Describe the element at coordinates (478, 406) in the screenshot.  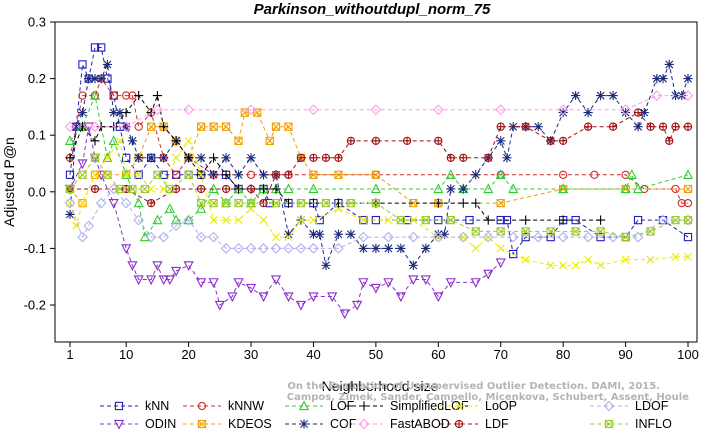
I see `legend-item-loop: LoOP` at that location.